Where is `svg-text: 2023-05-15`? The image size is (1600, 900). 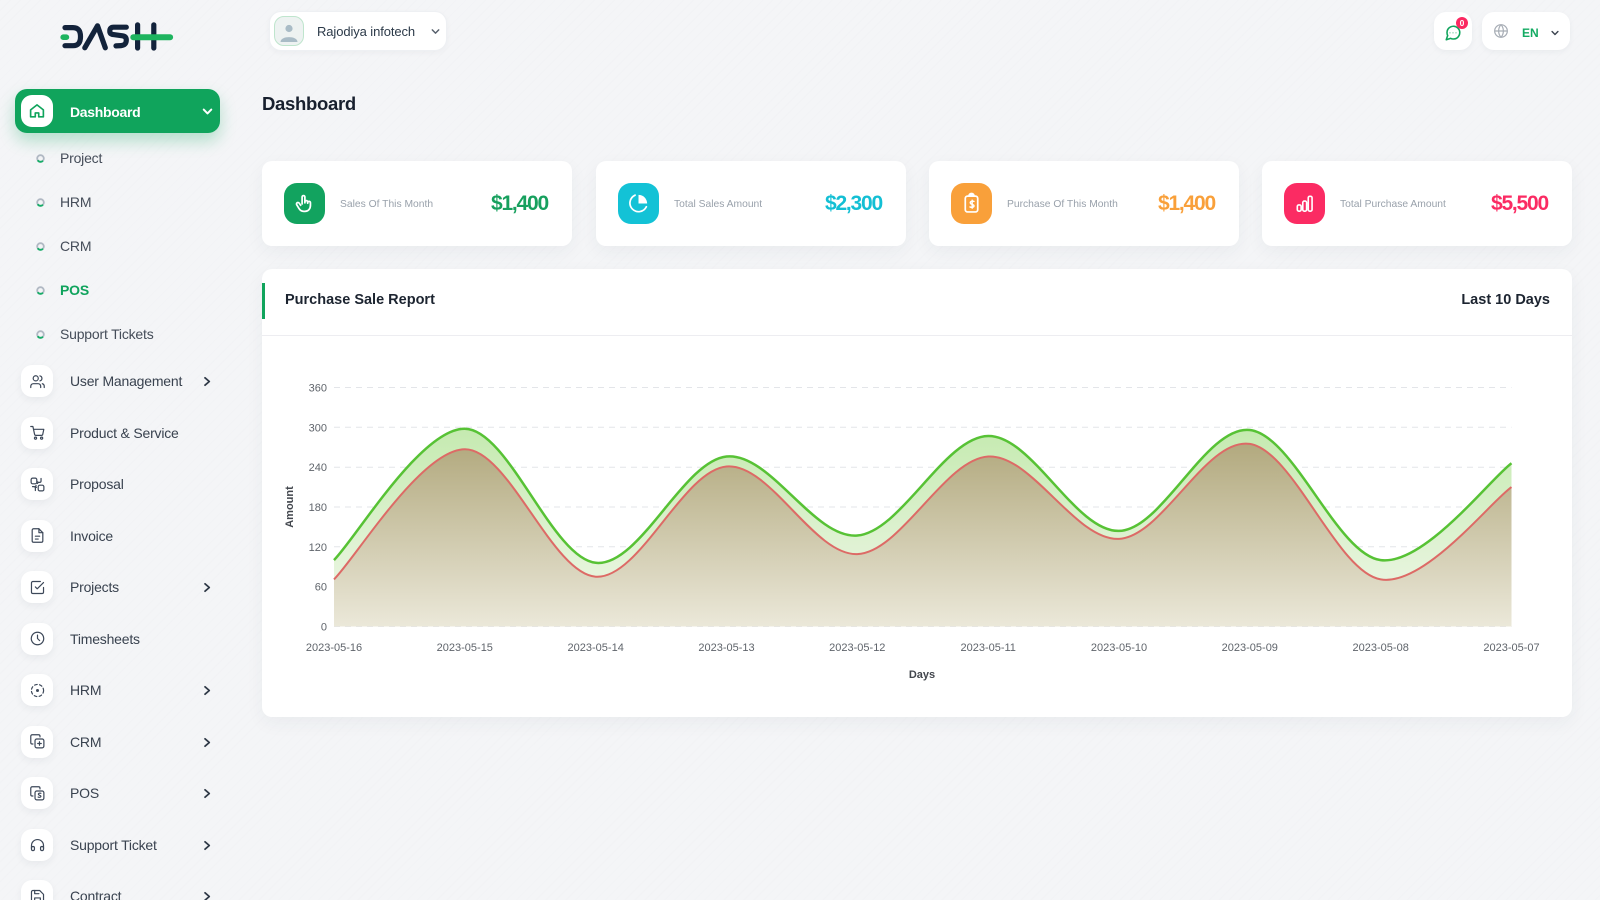 svg-text: 2023-05-15 is located at coordinates (465, 648).